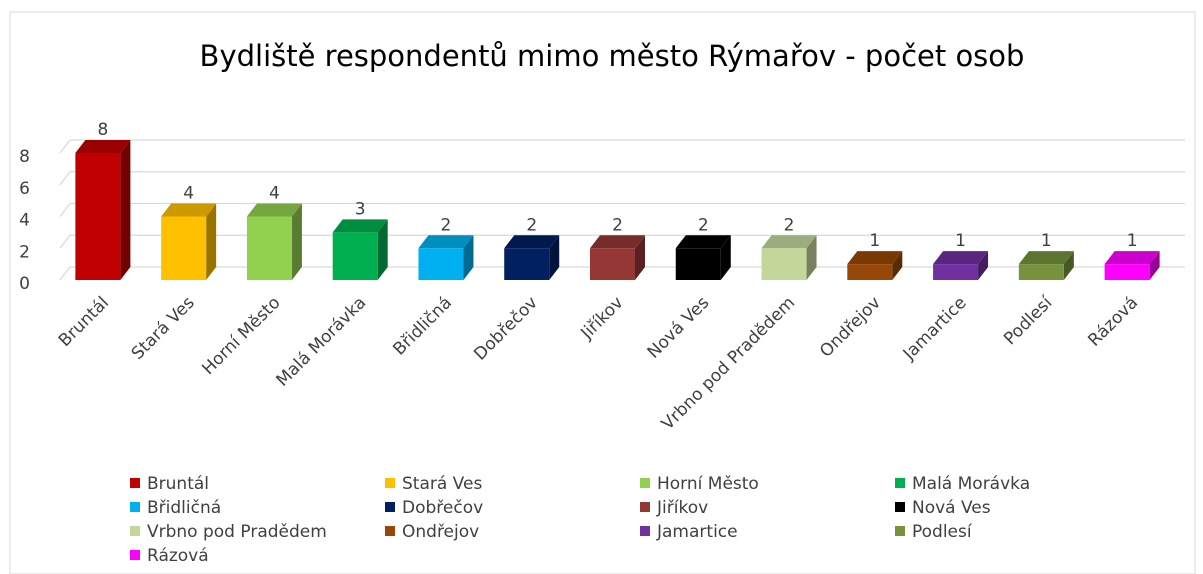  Describe the element at coordinates (178, 556) in the screenshot. I see `legend-label: Rázová` at that location.